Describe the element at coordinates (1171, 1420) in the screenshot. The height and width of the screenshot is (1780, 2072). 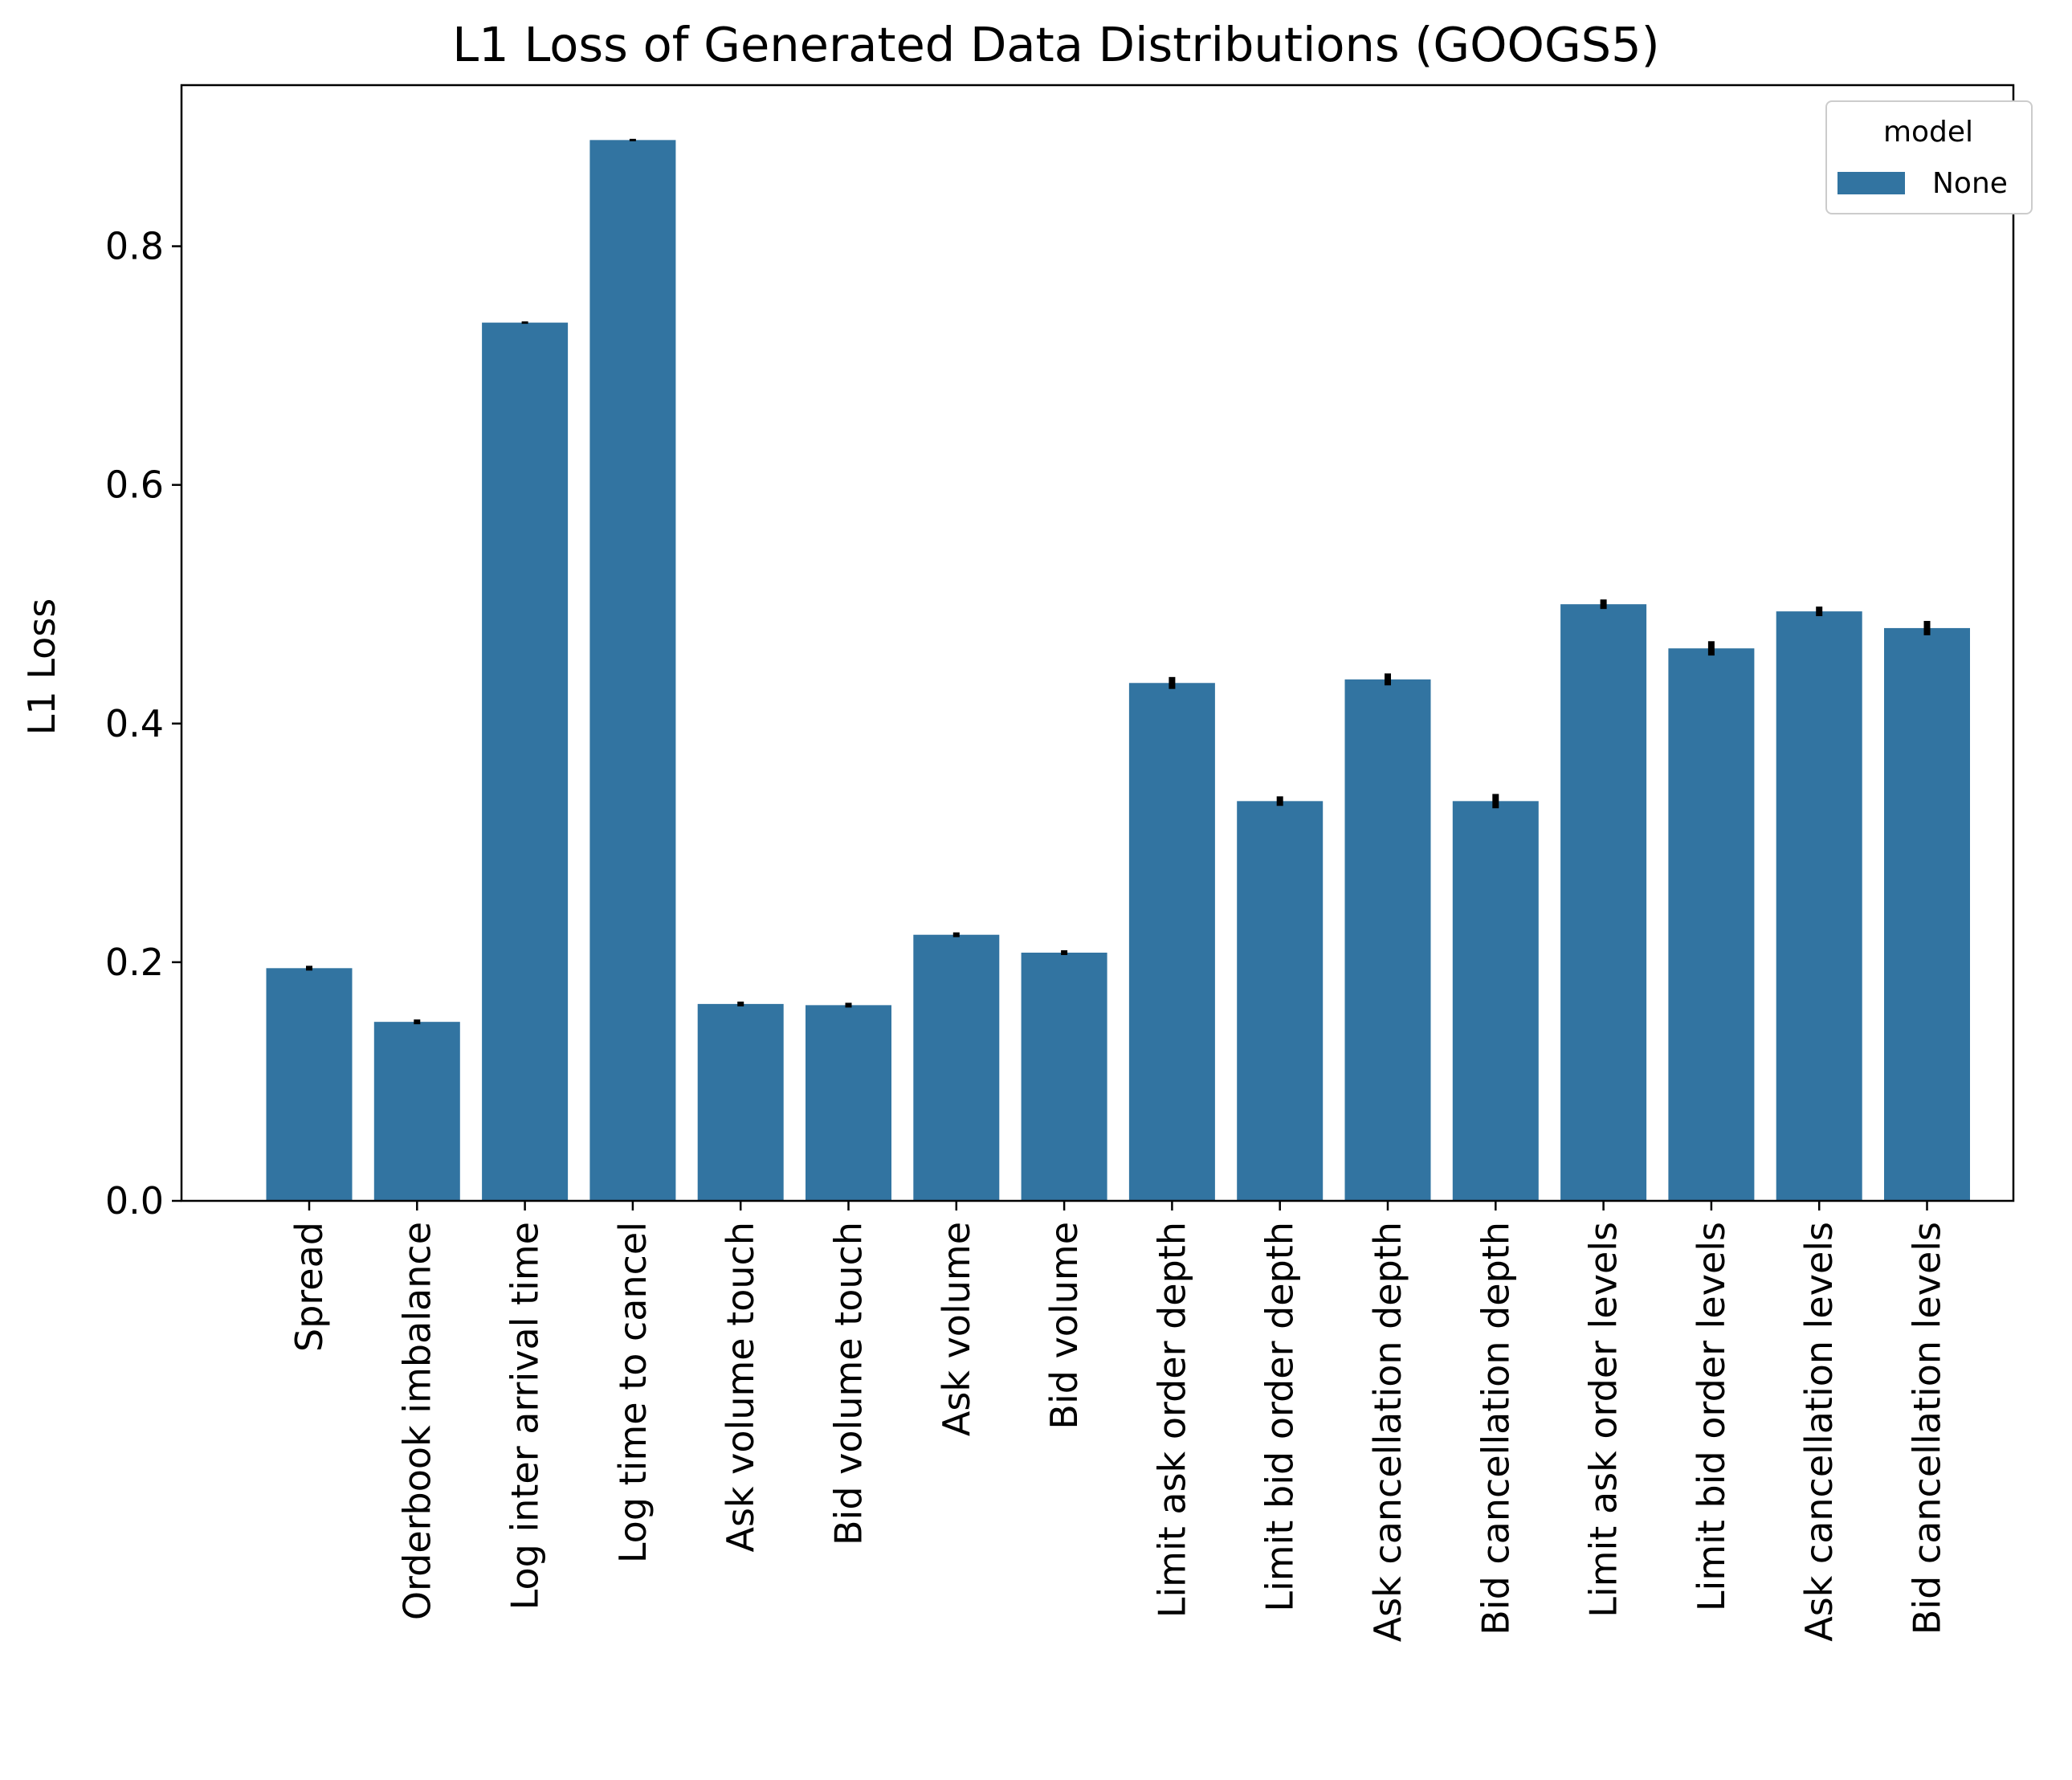
I see `x-tick-label-8: Limit ask order depth` at that location.